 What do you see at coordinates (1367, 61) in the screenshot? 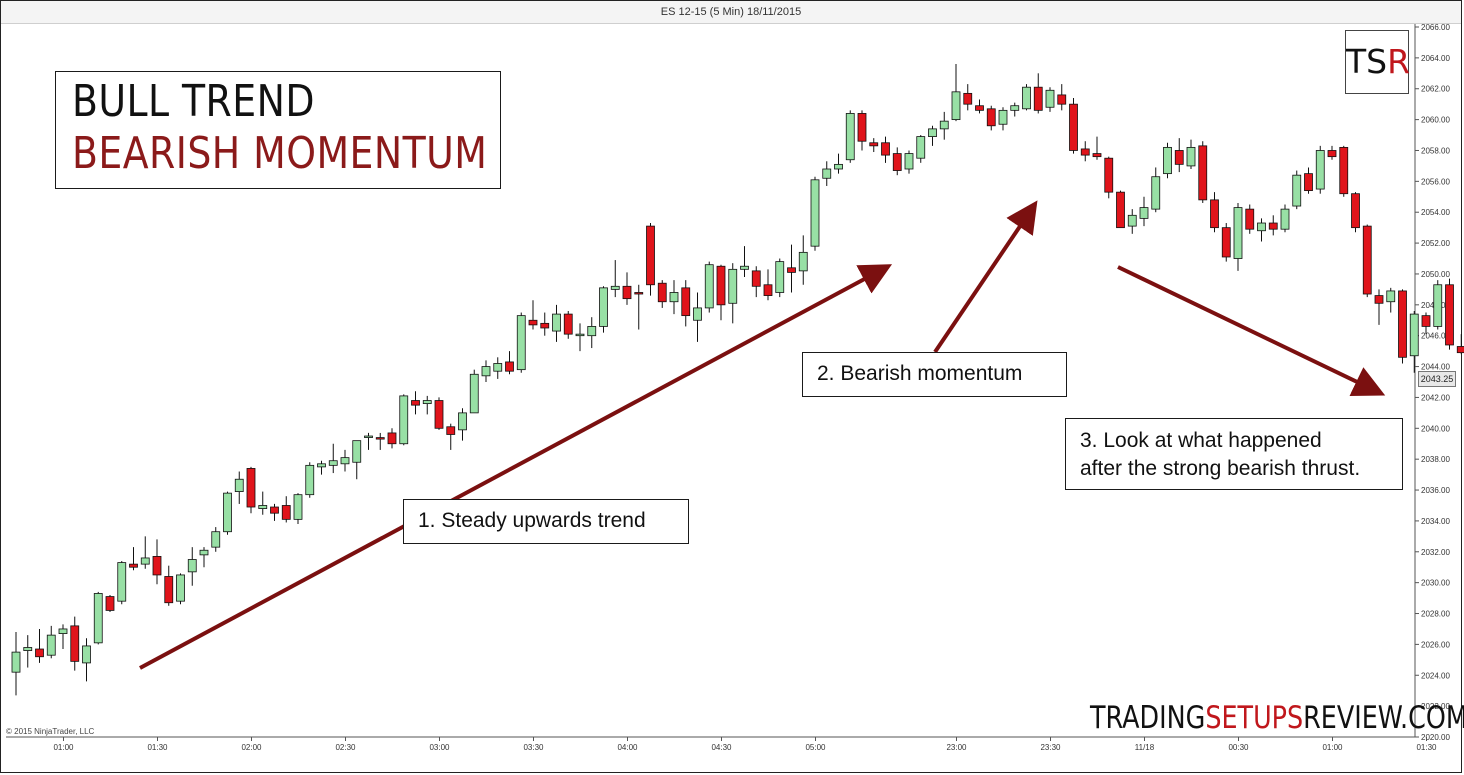
I see `logo-ts: TS` at bounding box center [1367, 61].